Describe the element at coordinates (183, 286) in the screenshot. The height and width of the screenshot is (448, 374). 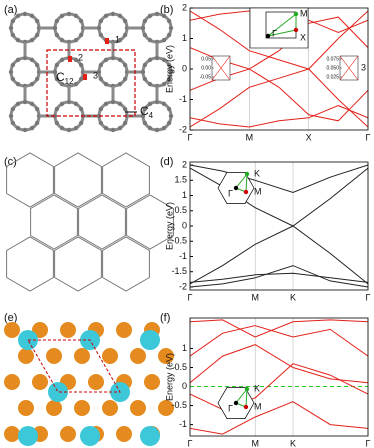
I see `y-tick-label: -2` at that location.